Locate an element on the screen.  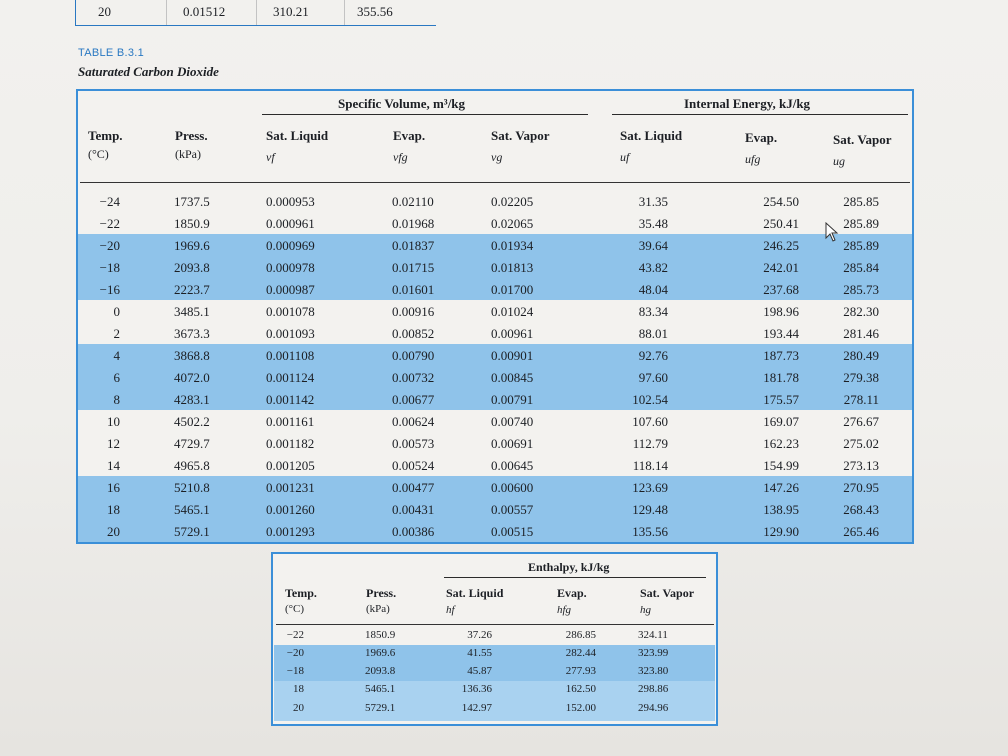
table-row: 20 5729.1 142.97 152.00 294.96 is located at coordinates (504, 710).